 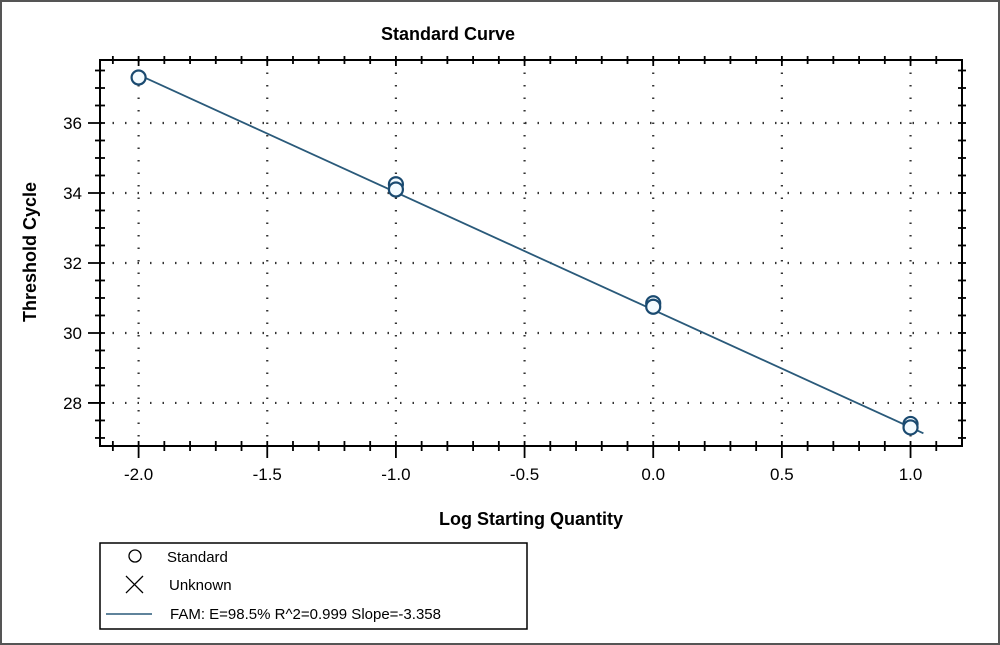 I want to click on legend-circle-icon, so click(x=135, y=556).